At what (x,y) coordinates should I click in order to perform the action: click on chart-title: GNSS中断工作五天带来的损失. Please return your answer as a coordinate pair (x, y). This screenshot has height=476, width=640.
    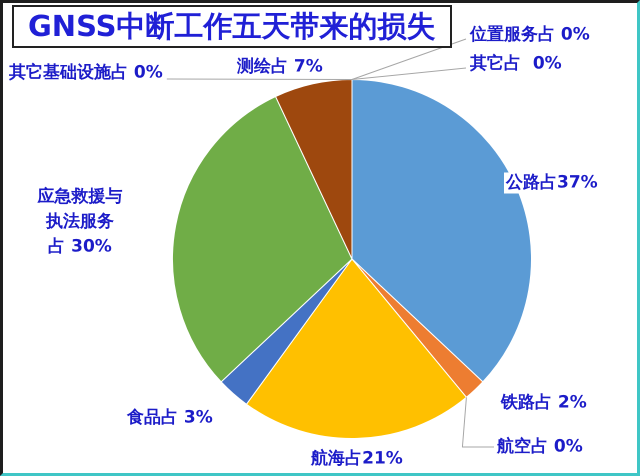
    Looking at the image, I should click on (232, 26).